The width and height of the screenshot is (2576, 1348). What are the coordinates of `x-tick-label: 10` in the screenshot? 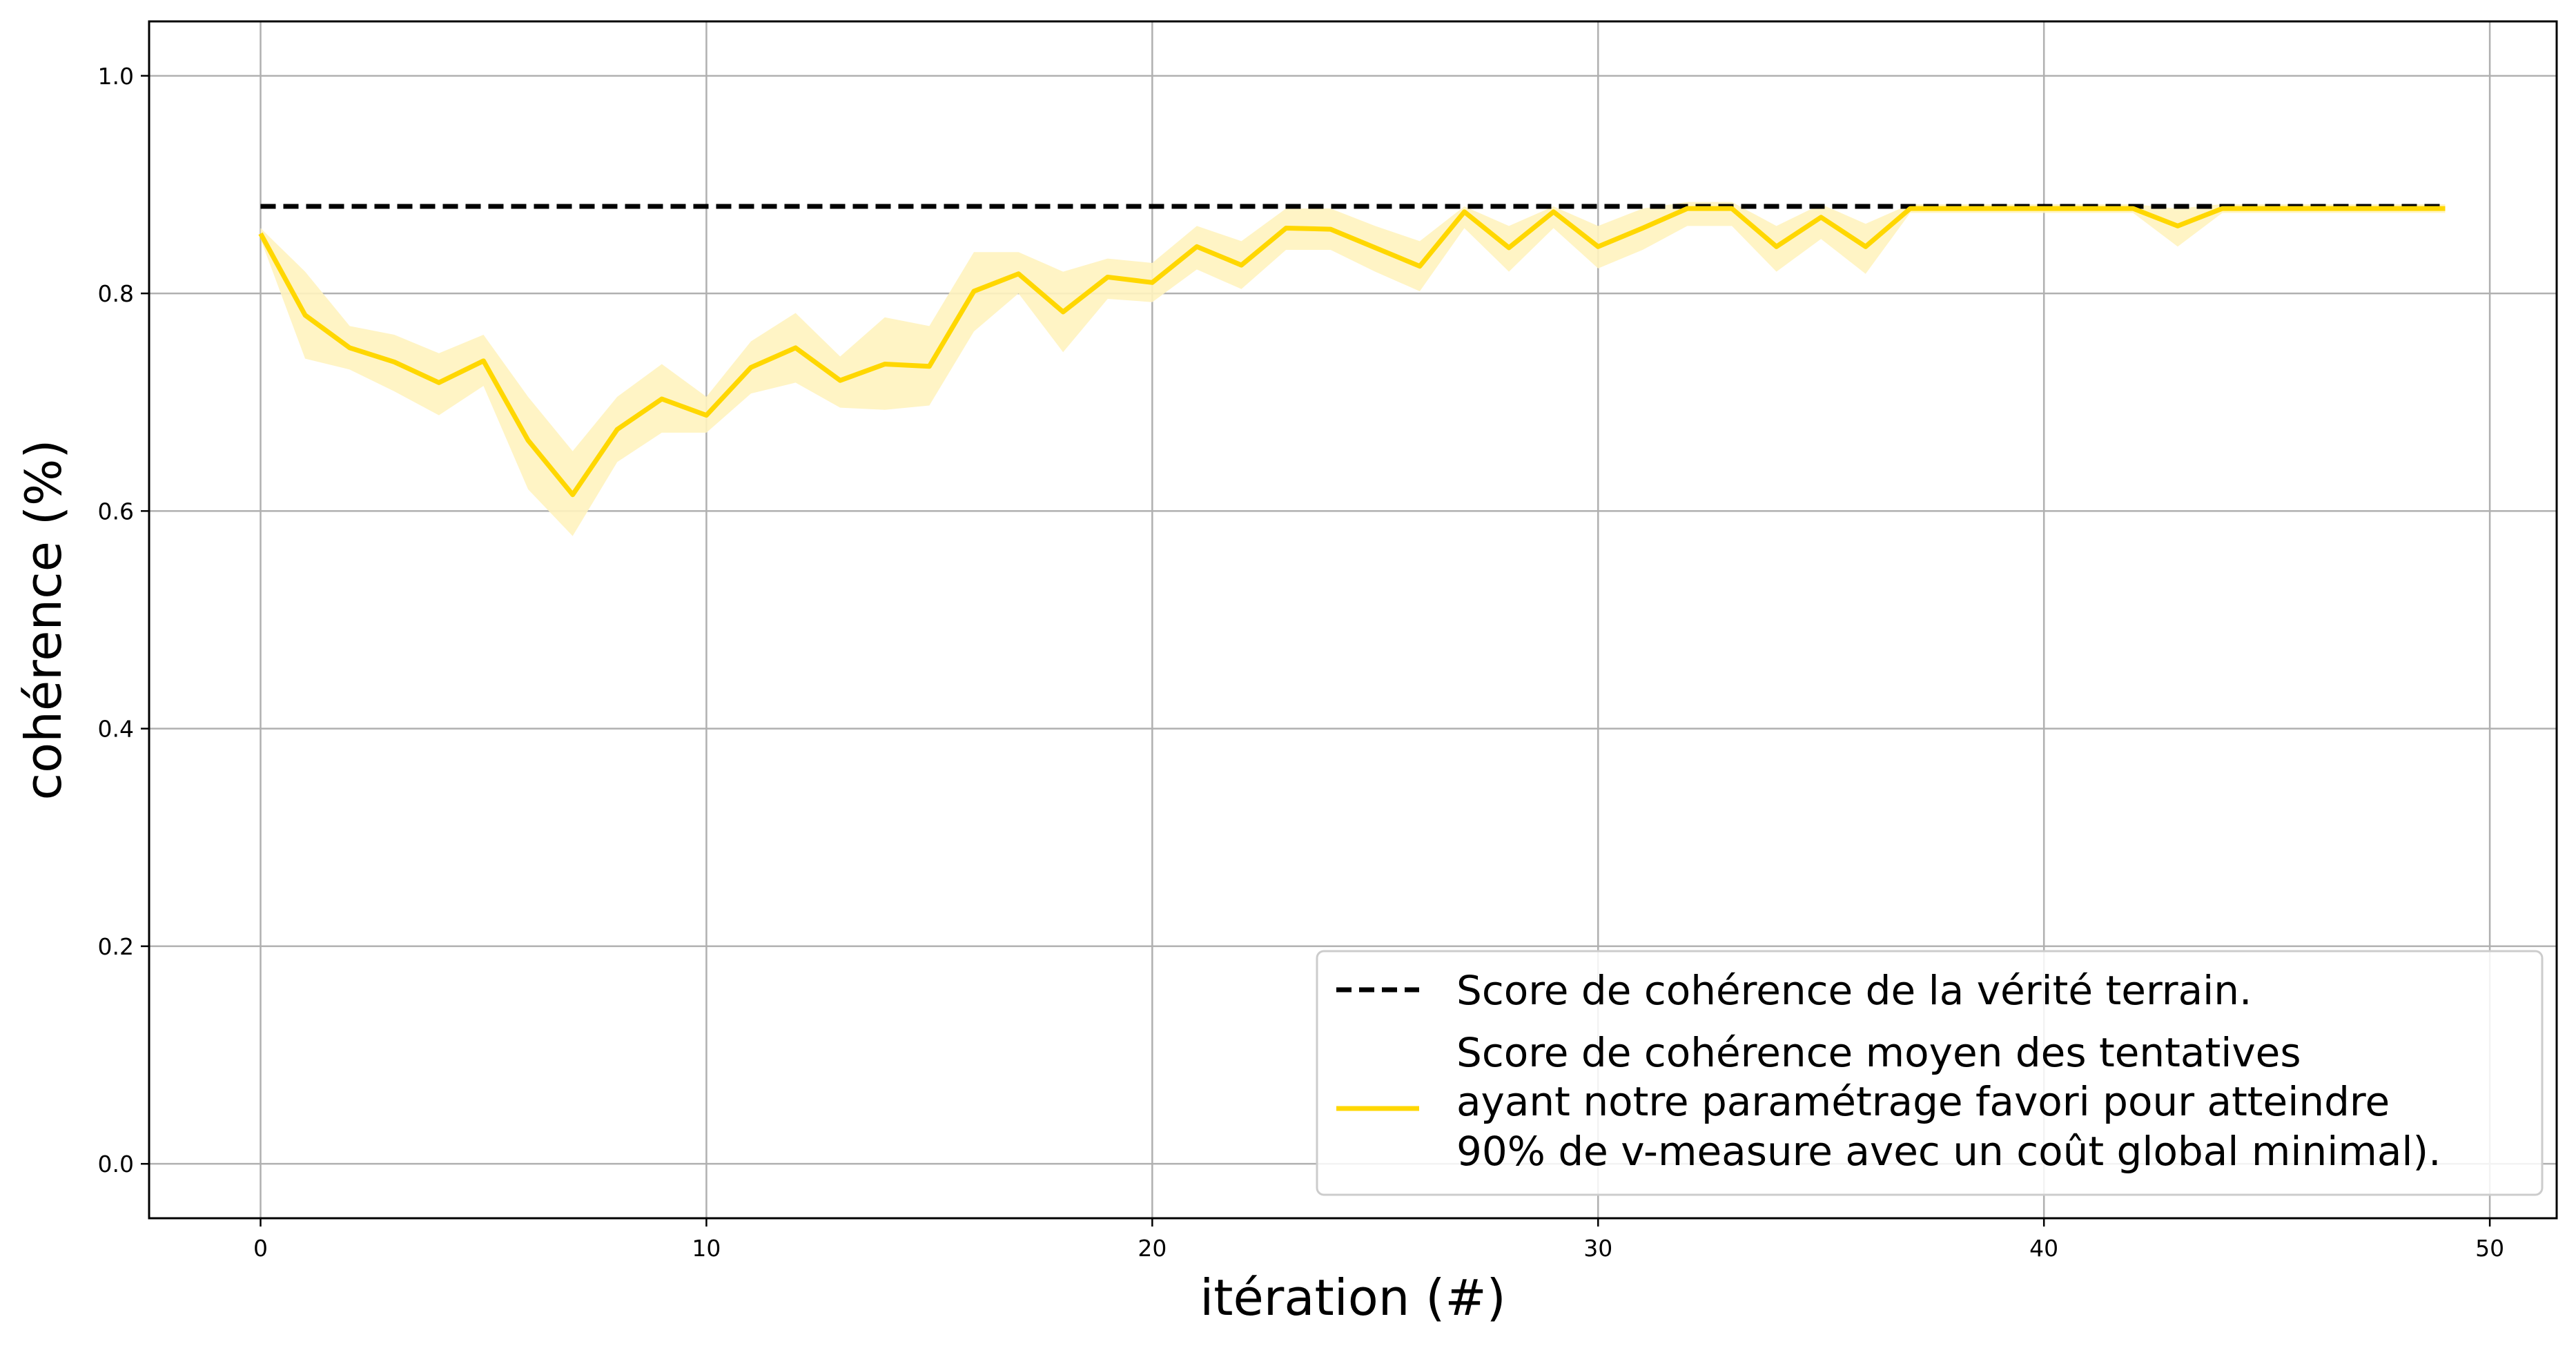 It's located at (706, 1248).